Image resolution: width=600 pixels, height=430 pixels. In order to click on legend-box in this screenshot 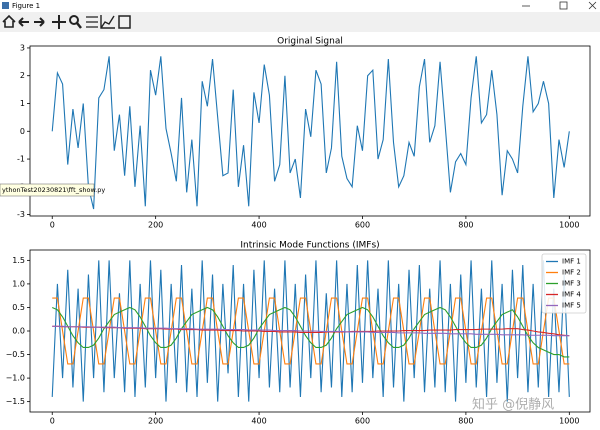, I will do `click(564, 283)`.